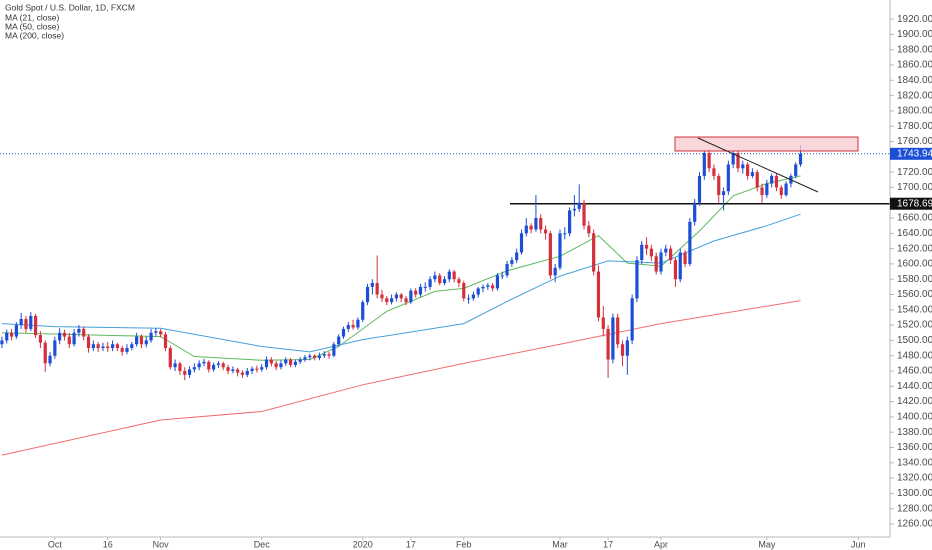  What do you see at coordinates (363, 544) in the screenshot?
I see `x-tick-label: 2020` at bounding box center [363, 544].